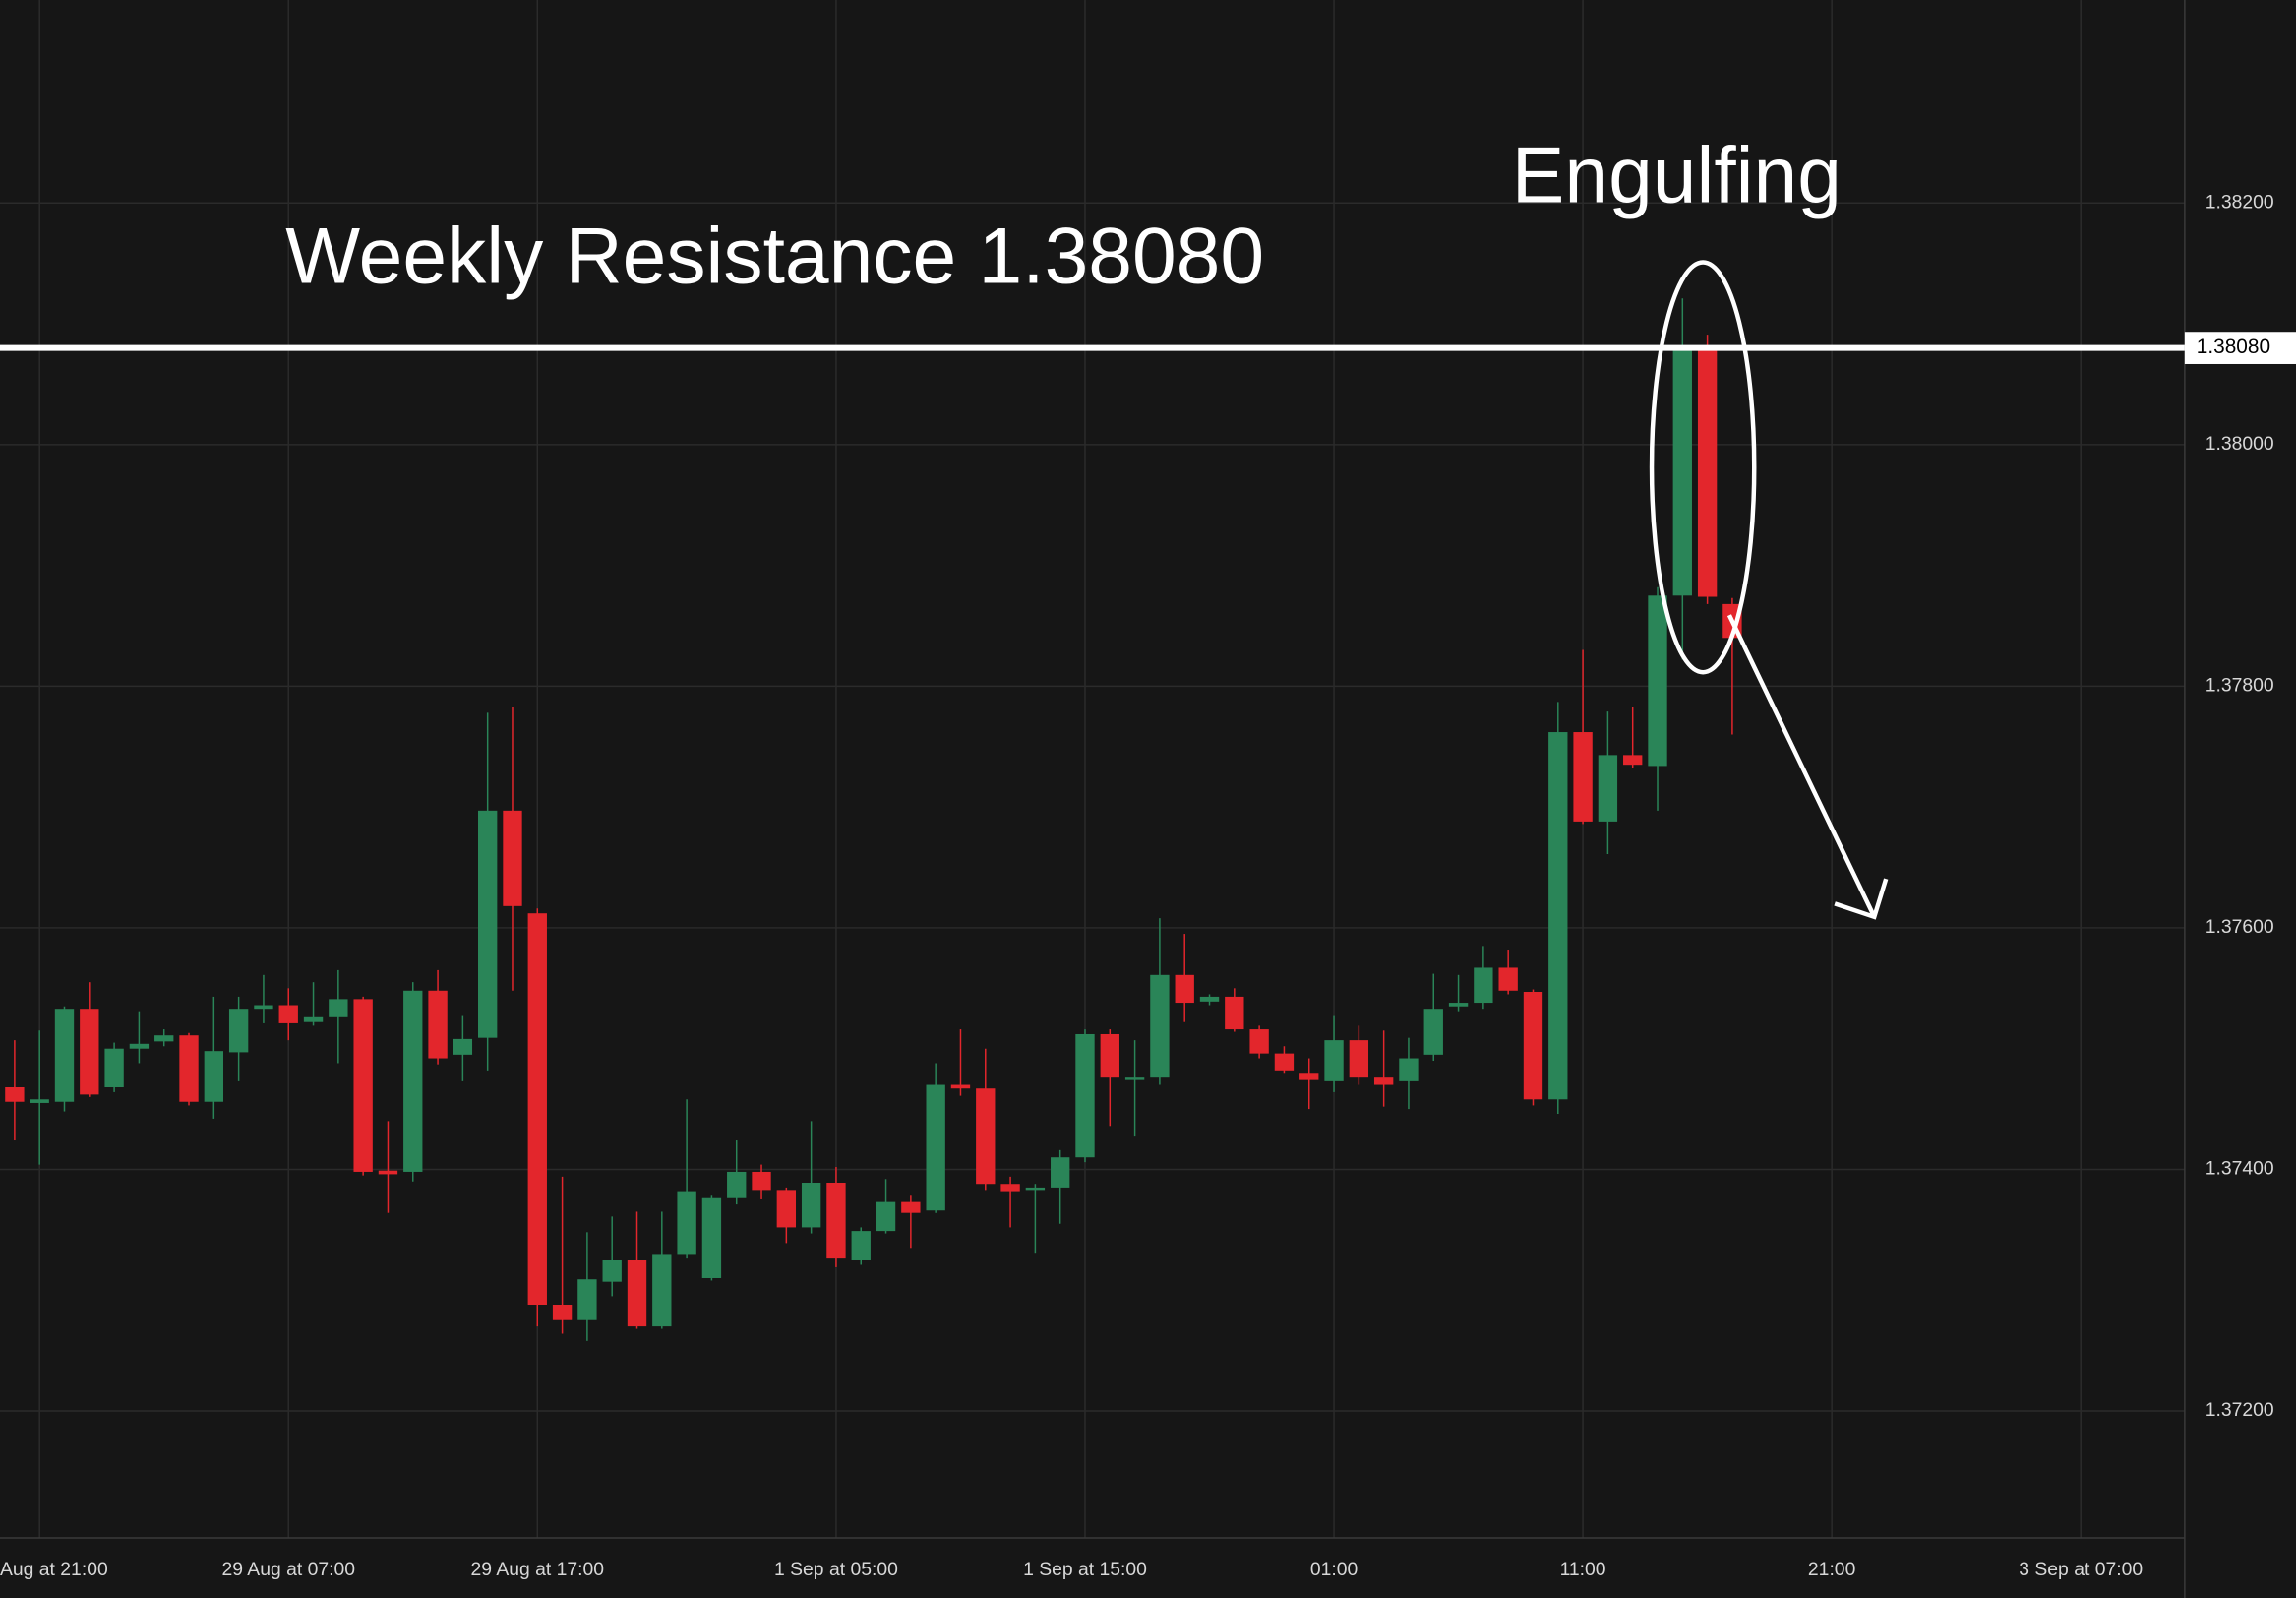 Image resolution: width=2296 pixels, height=1598 pixels. Describe the element at coordinates (2233, 347) in the screenshot. I see `price-label: 1.38080` at that location.